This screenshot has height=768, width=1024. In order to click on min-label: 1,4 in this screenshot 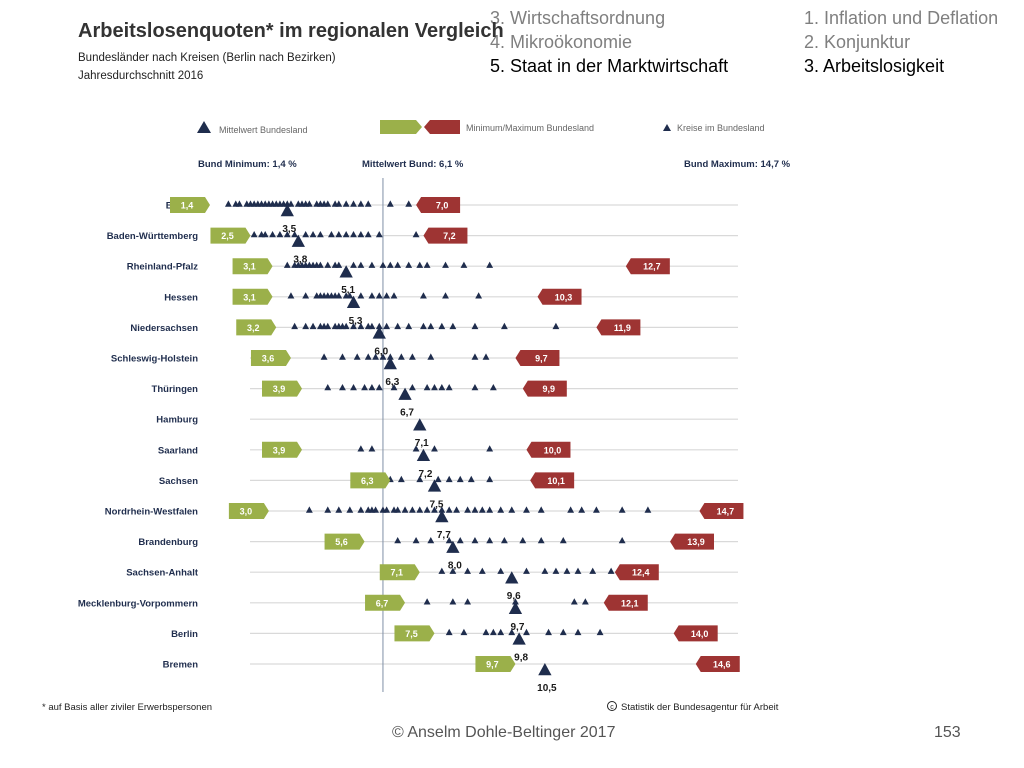, I will do `click(187, 206)`.